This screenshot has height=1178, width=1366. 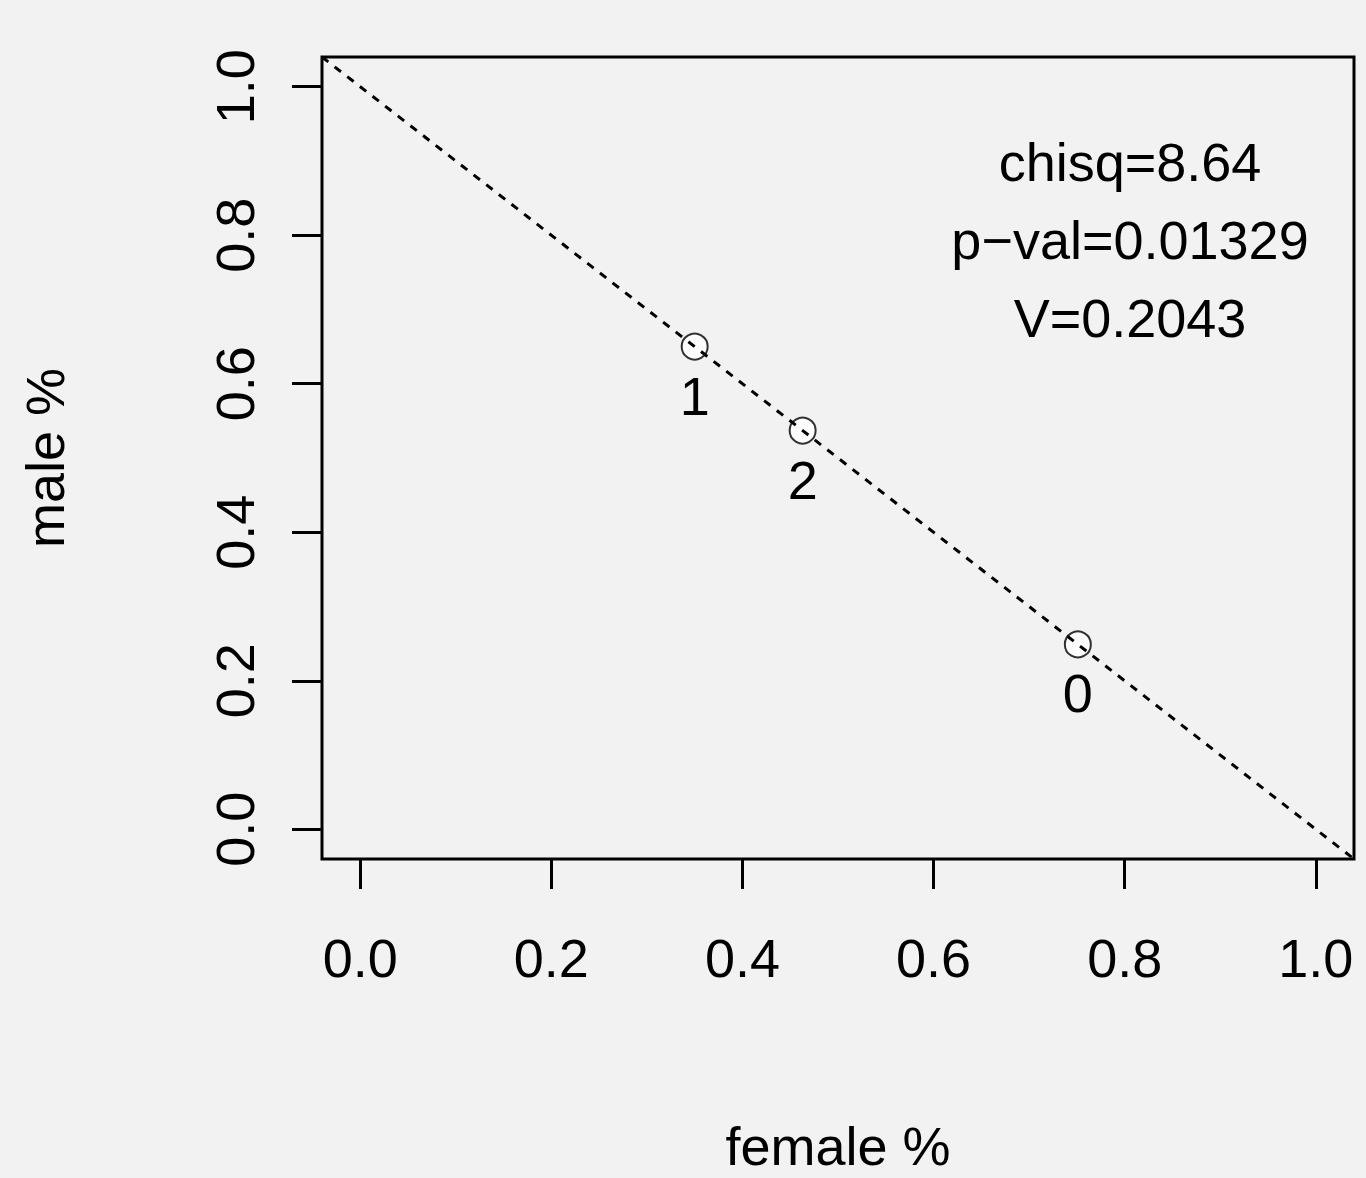 What do you see at coordinates (1316, 958) in the screenshot?
I see `x-tick-label: 1.0` at bounding box center [1316, 958].